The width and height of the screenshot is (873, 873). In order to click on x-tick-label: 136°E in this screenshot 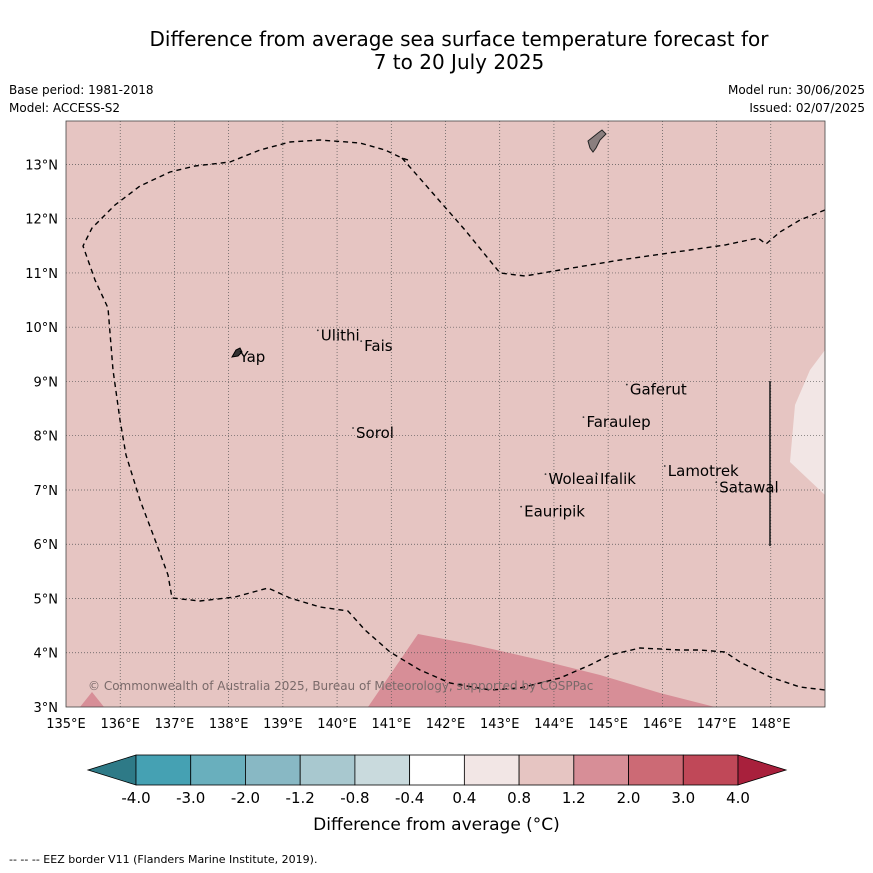, I will do `click(120, 724)`.